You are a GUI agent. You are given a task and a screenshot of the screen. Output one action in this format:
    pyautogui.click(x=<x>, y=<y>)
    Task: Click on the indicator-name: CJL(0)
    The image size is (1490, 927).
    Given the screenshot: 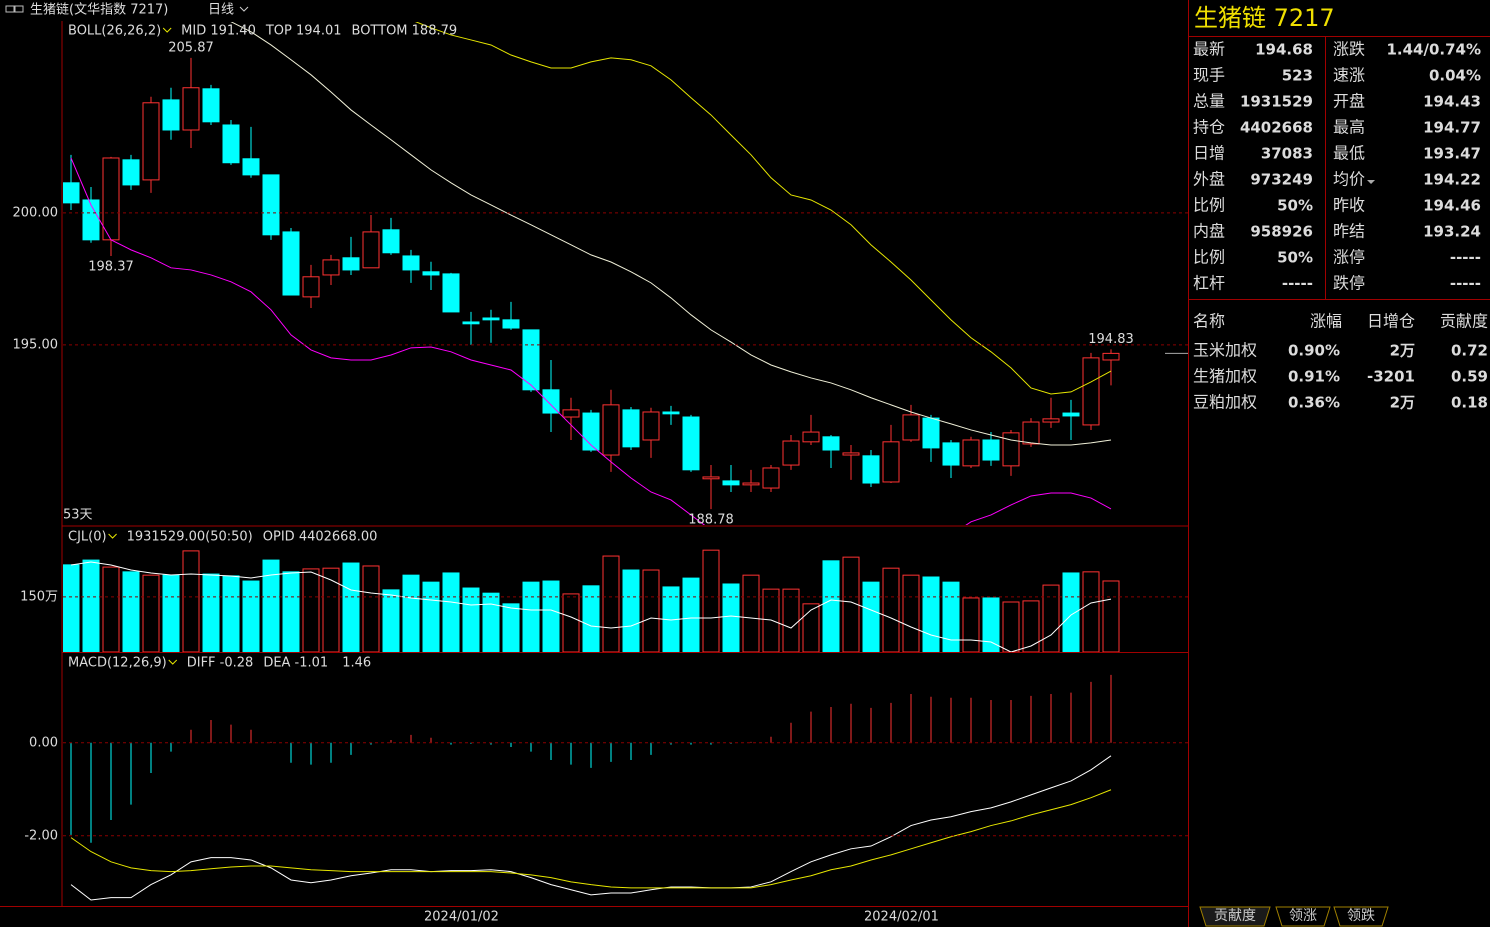 What is the action you would take?
    pyautogui.click(x=87, y=537)
    